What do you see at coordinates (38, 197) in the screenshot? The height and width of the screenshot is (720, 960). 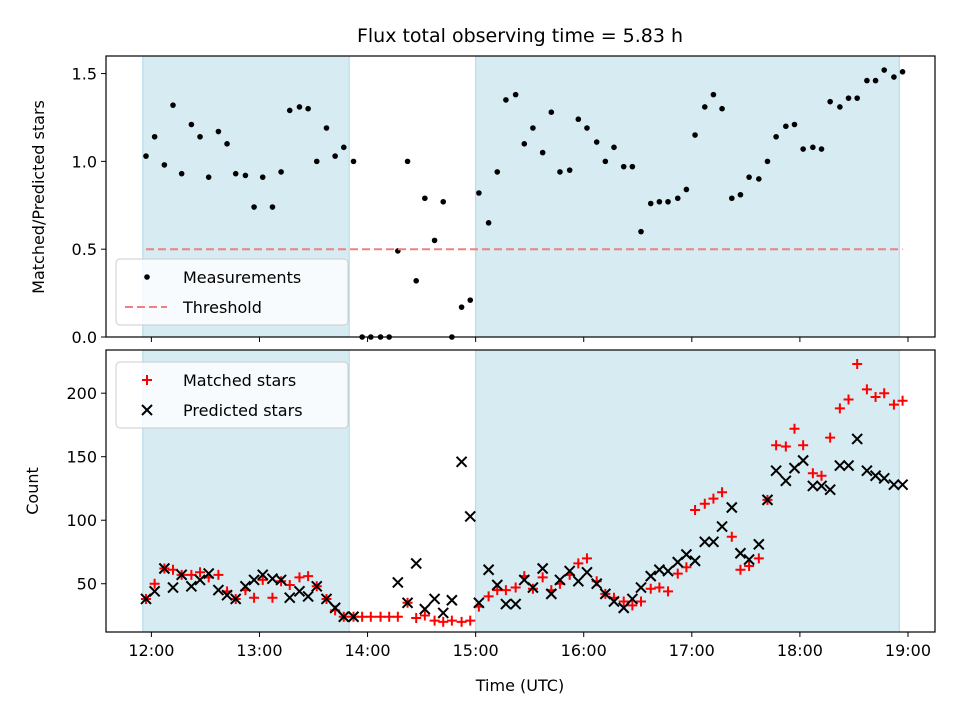 I see `top-y-axis-label: Matched/Predicted stars` at bounding box center [38, 197].